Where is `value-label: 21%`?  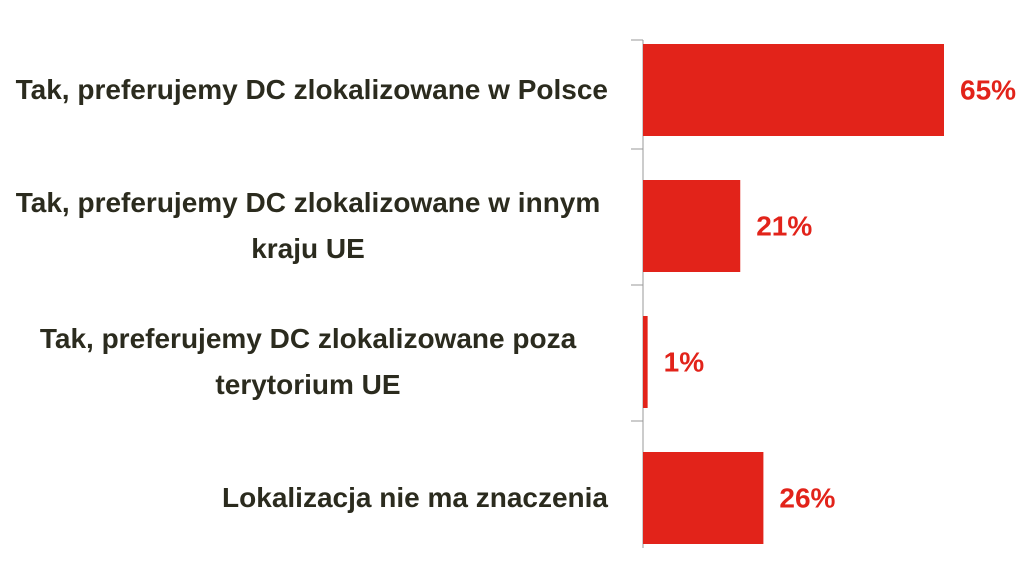 value-label: 21% is located at coordinates (784, 225).